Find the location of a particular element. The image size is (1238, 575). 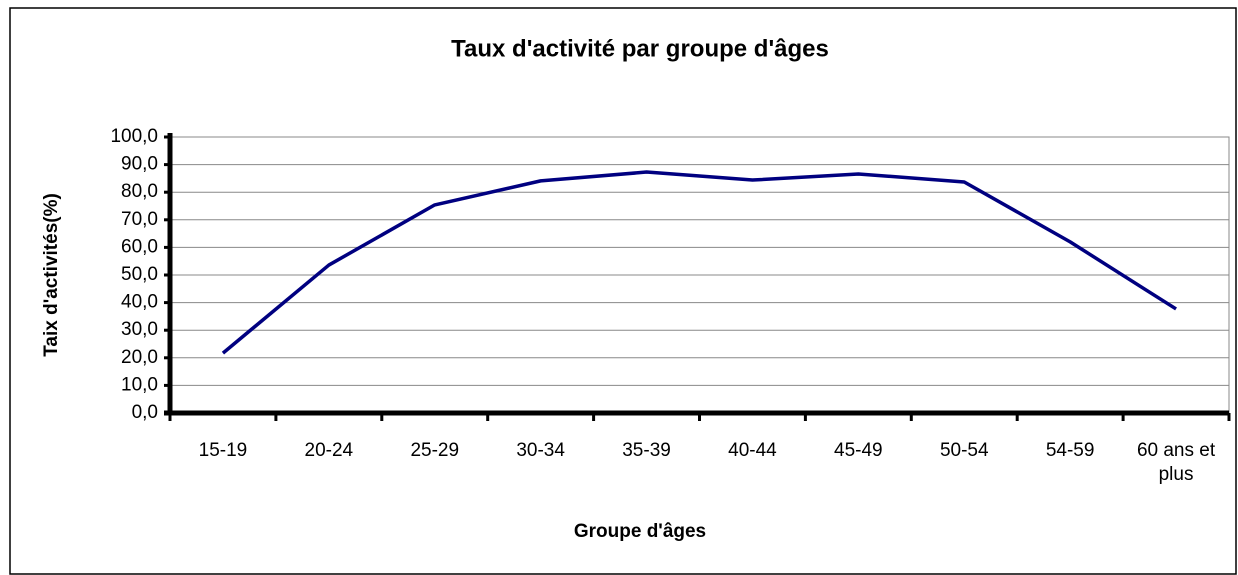

x-tick-label: 60 ans et plus is located at coordinates (1176, 462).